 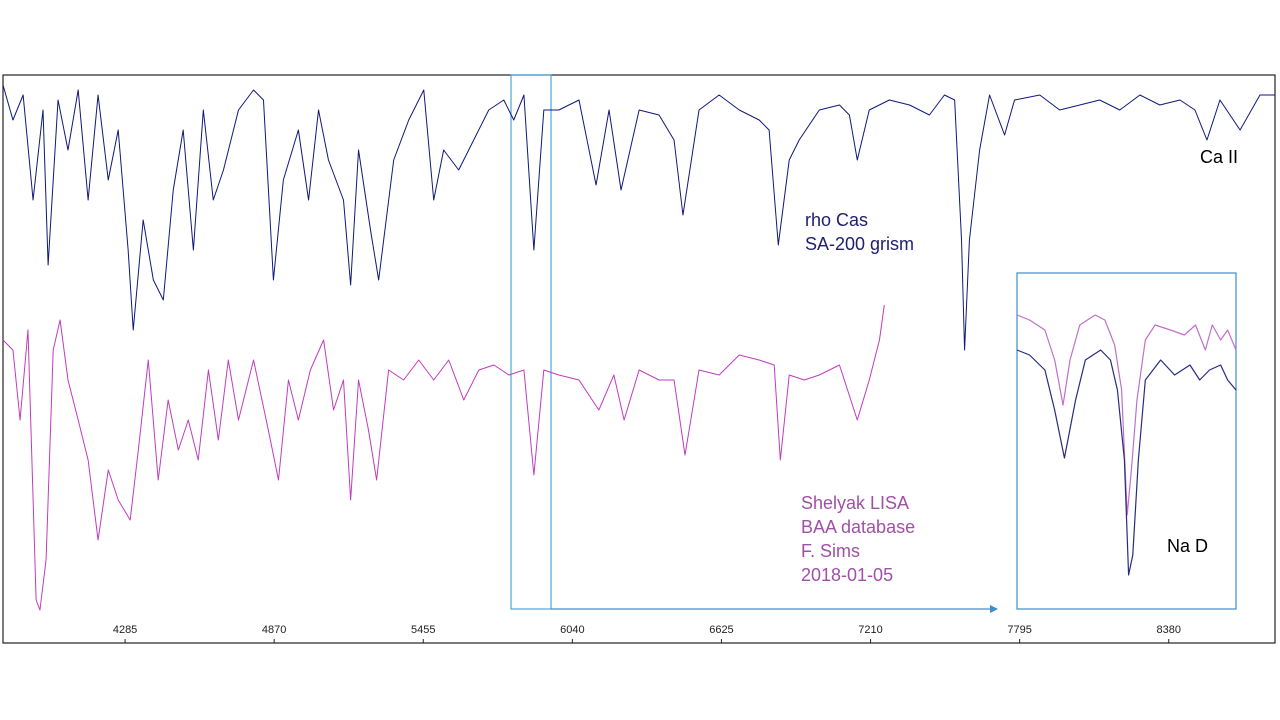 What do you see at coordinates (1219, 157) in the screenshot?
I see `annotation: Ca II` at bounding box center [1219, 157].